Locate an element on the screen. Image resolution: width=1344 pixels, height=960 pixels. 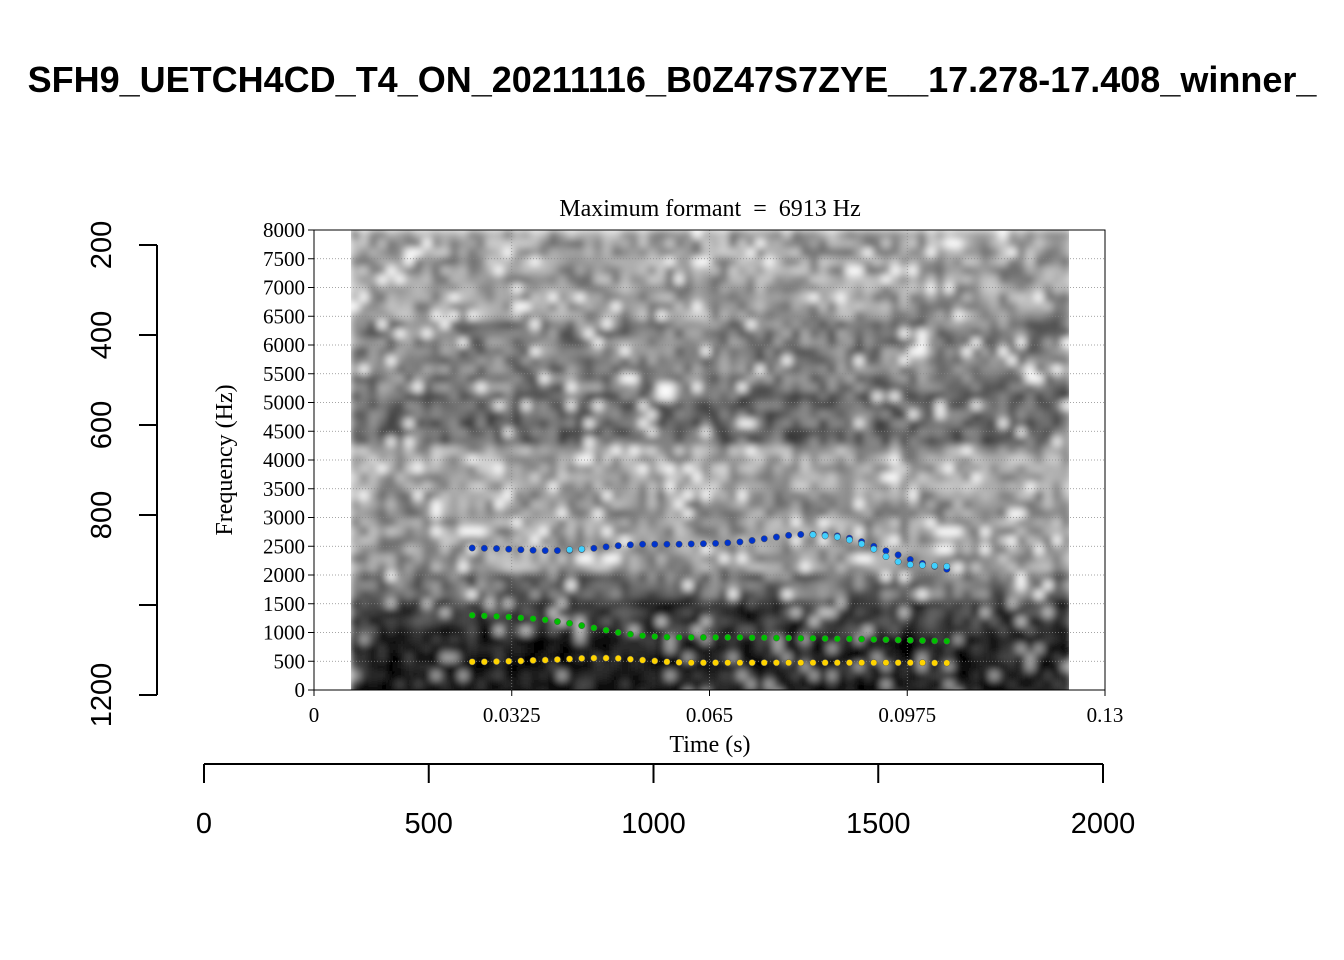
y-tick-label: 6500 is located at coordinates (284, 316).